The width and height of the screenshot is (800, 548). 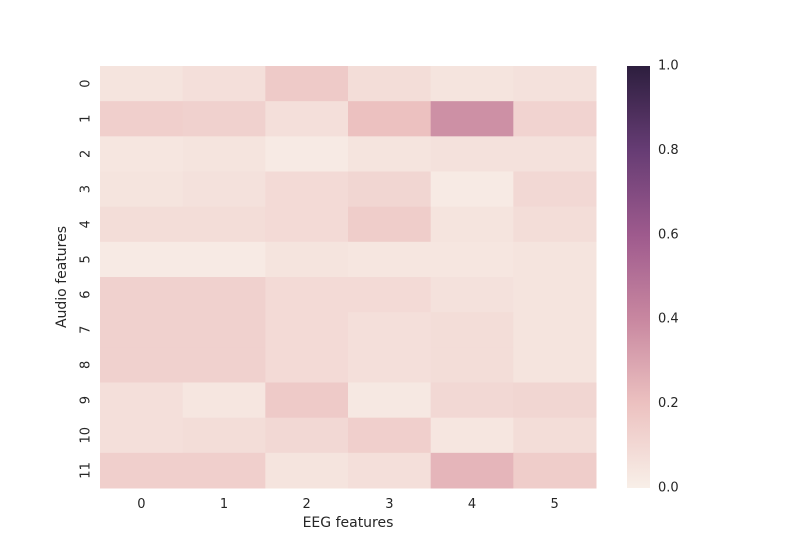 What do you see at coordinates (555, 84) in the screenshot?
I see `heatmap-cell-r0-c5` at bounding box center [555, 84].